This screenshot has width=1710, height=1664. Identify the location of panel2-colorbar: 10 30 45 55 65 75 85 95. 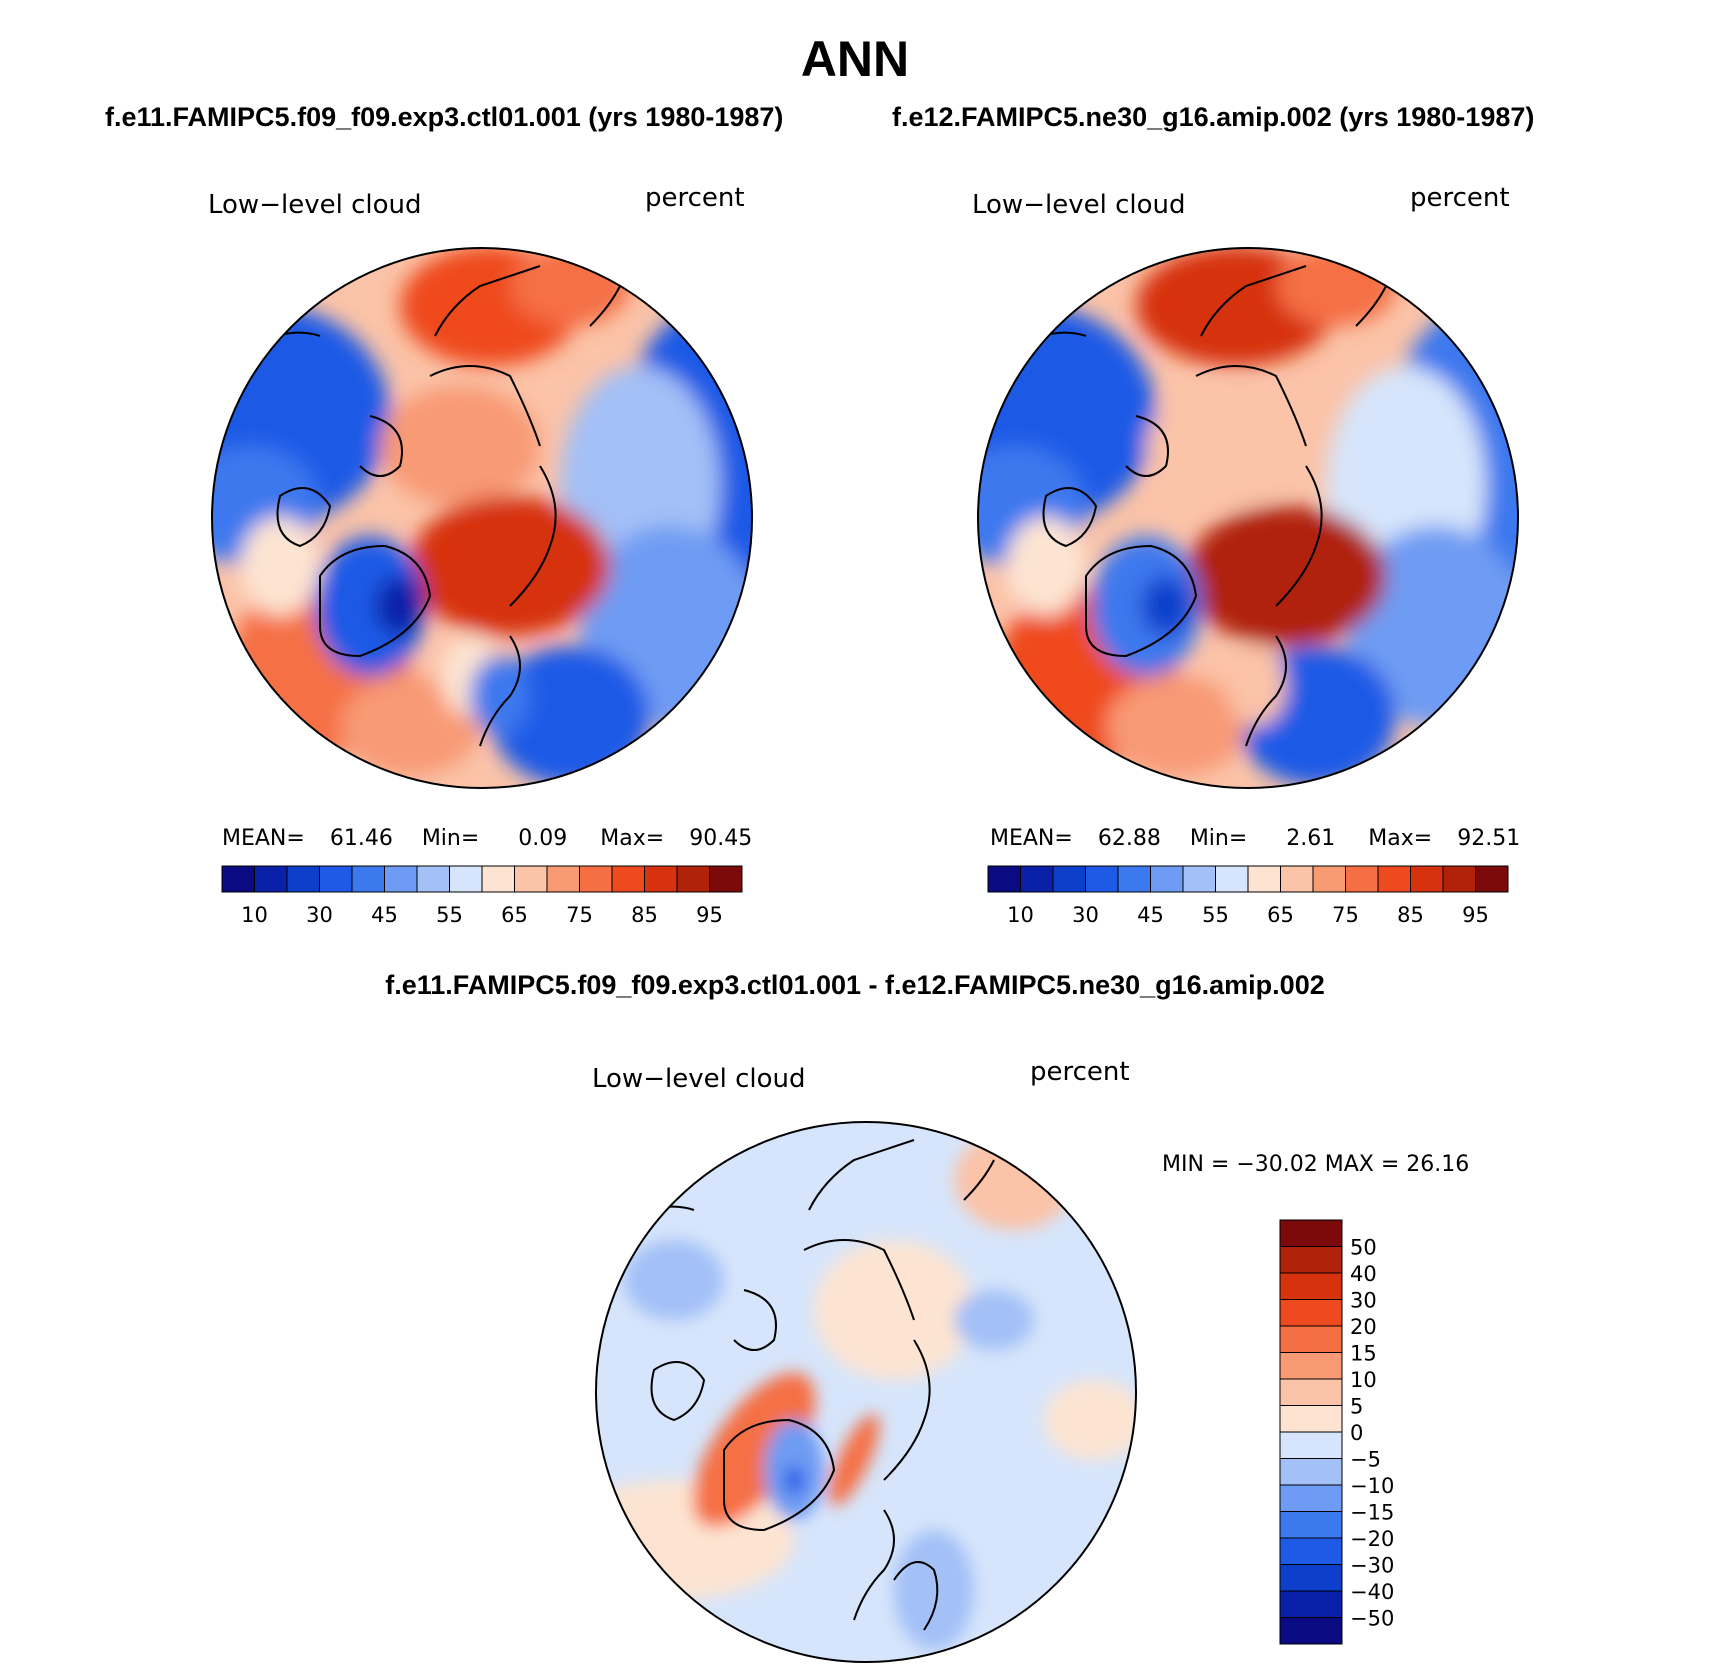
(1248, 896).